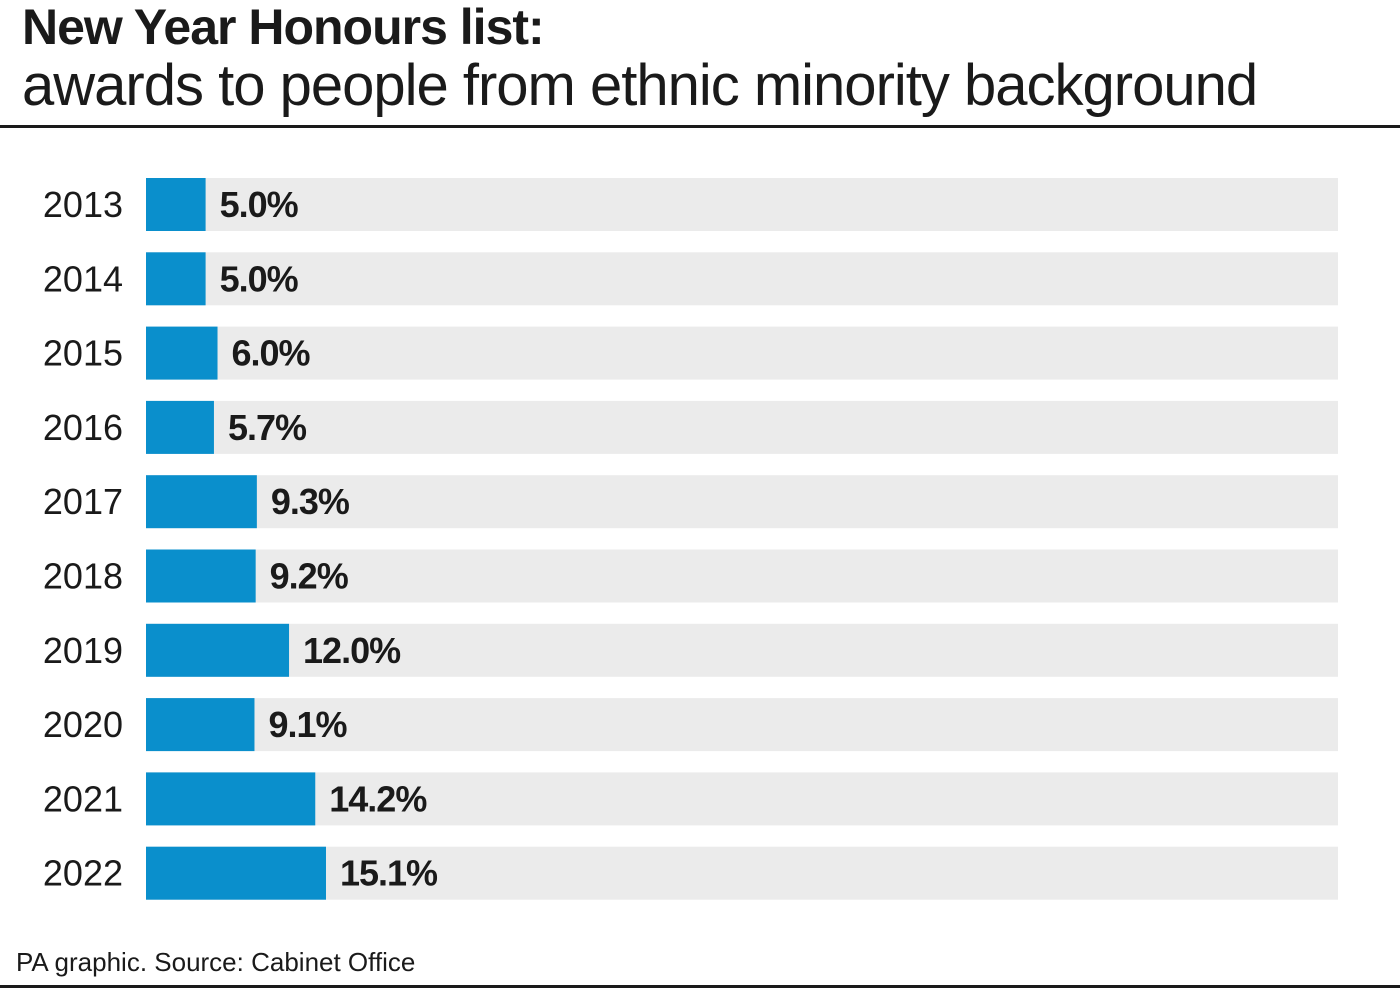  I want to click on bar-2013, so click(176, 204).